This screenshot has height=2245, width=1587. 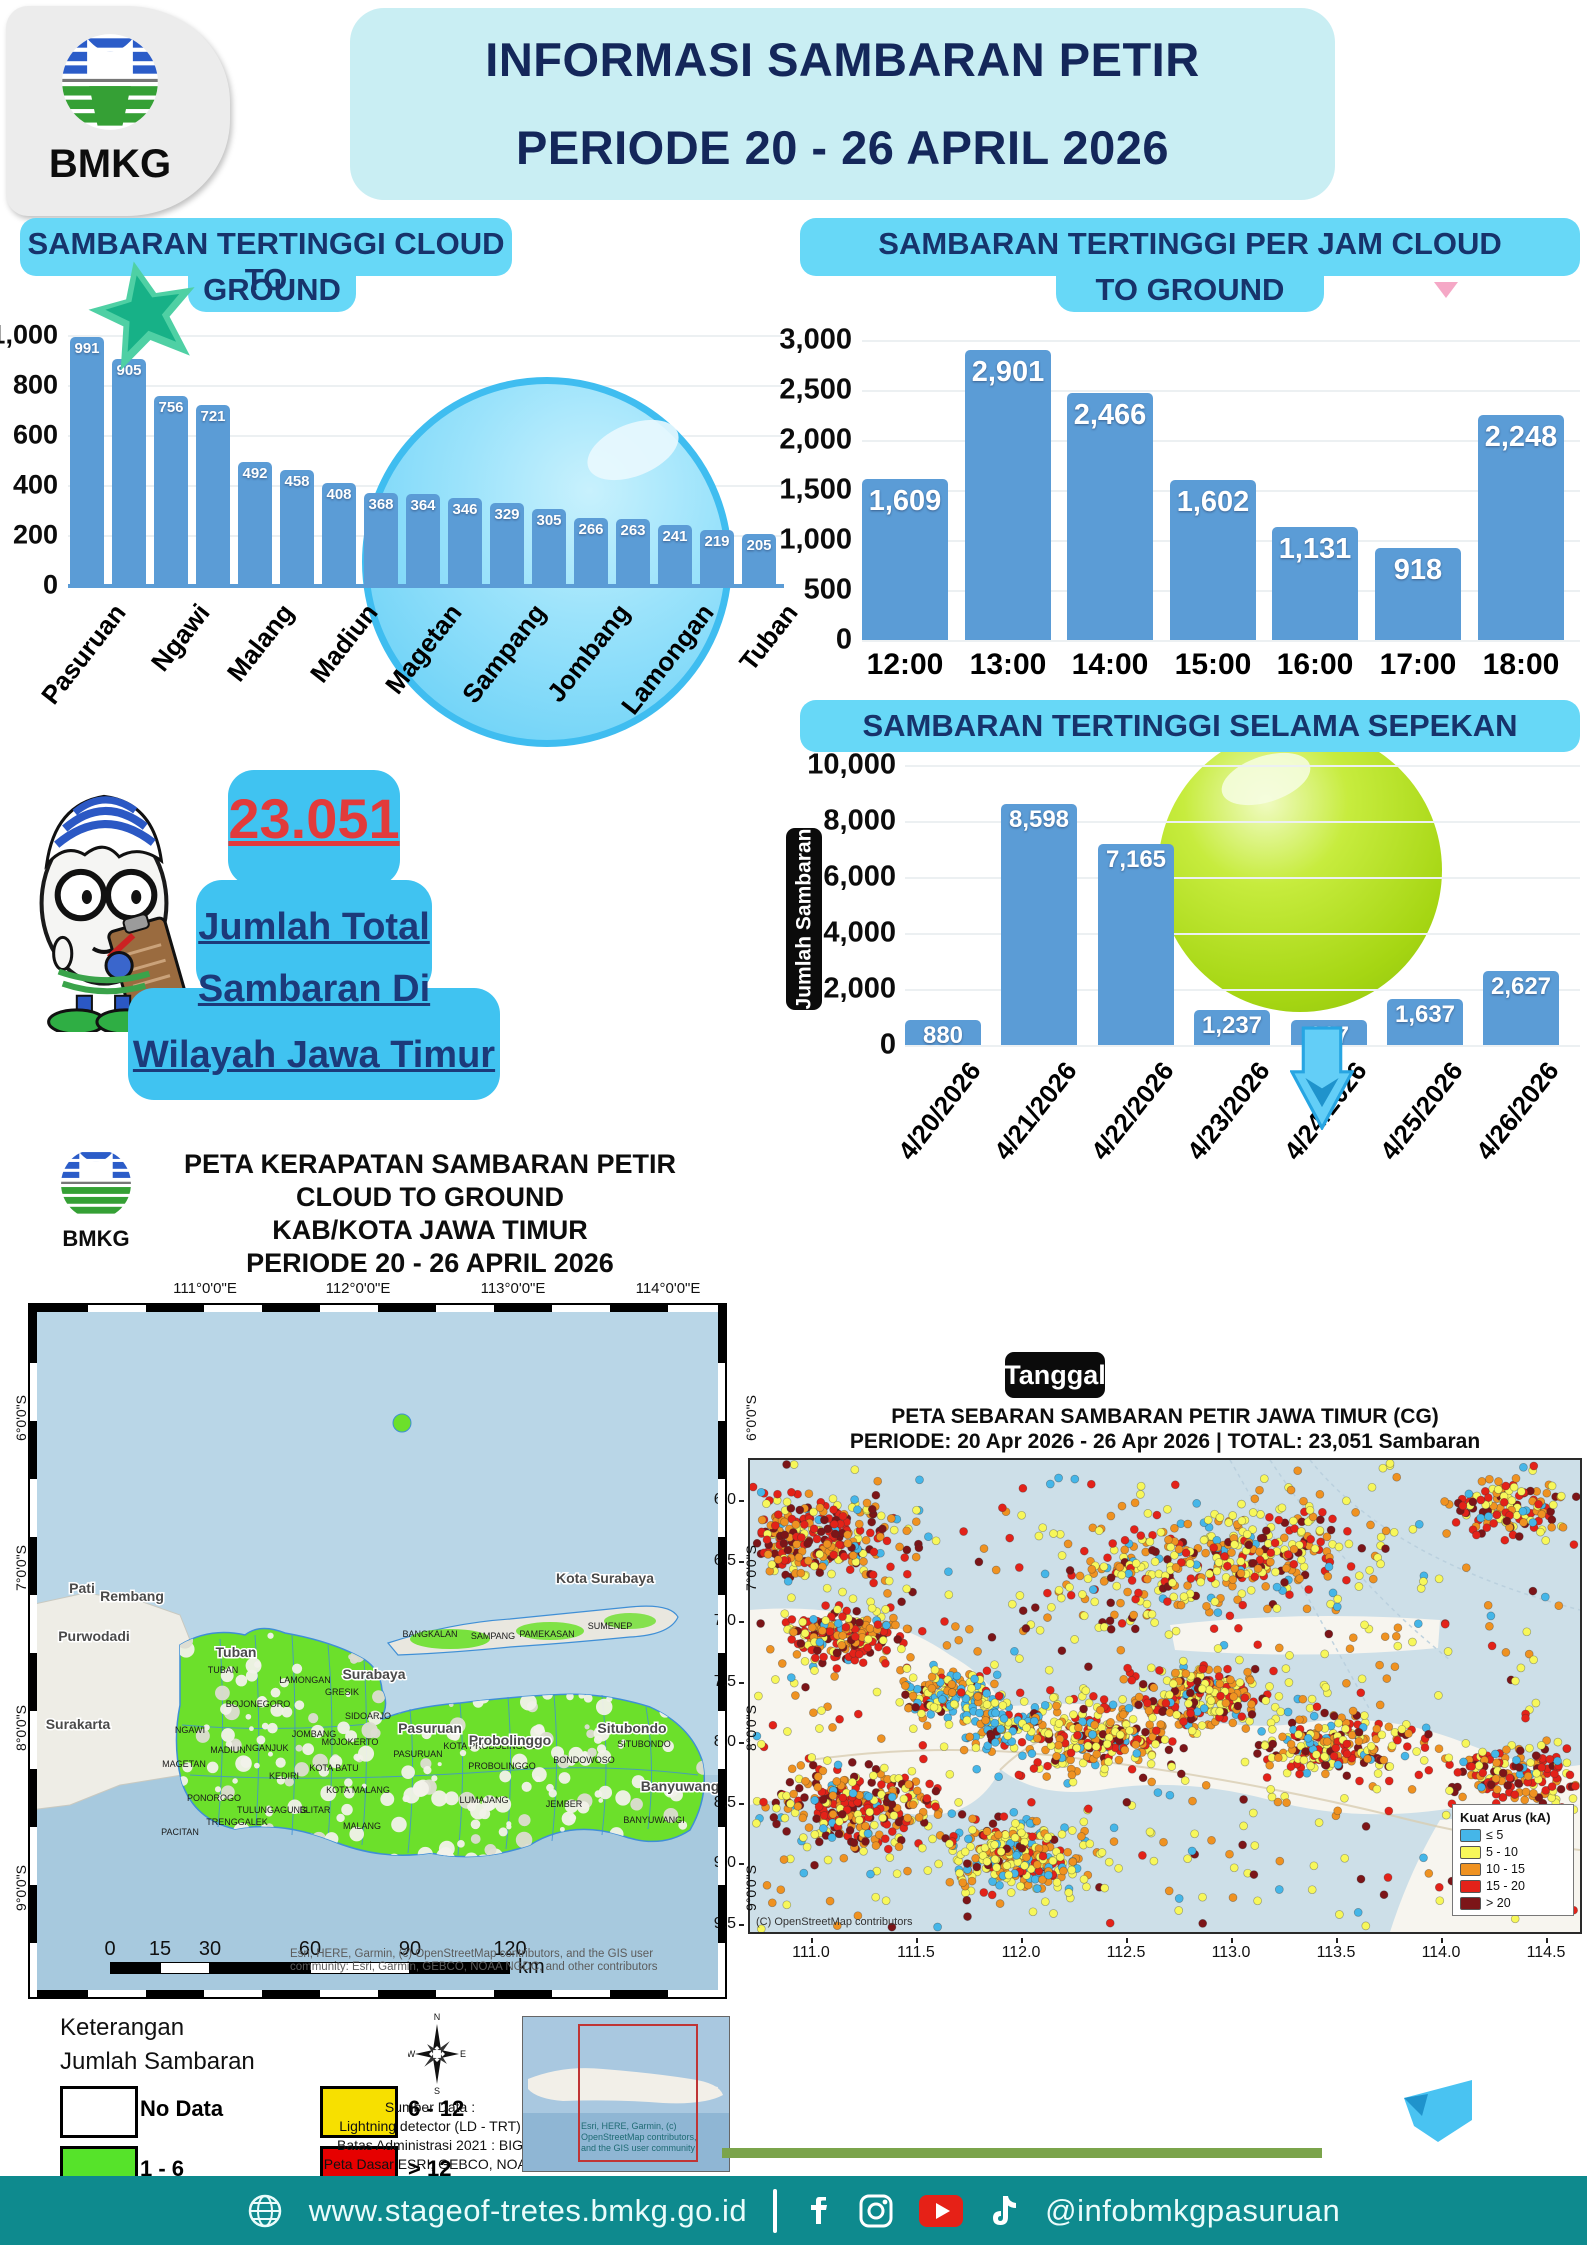 I want to click on scatter-x-tick: 113.0, so click(x=1231, y=1952).